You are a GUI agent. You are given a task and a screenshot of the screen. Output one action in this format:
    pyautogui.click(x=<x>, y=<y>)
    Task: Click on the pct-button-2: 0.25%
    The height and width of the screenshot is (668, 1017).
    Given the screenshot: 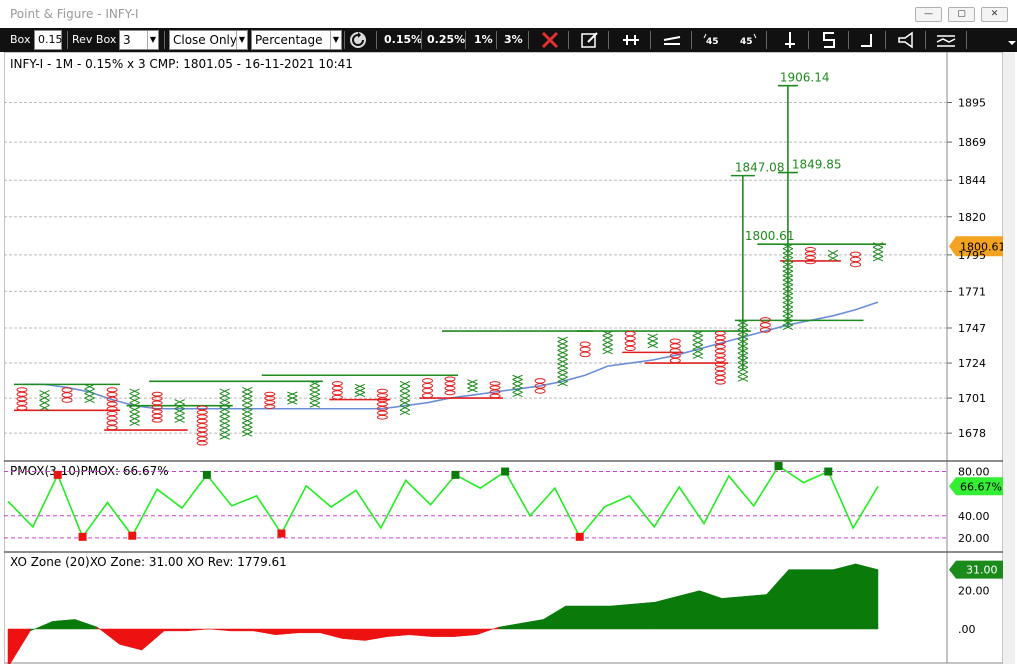 What is the action you would take?
    pyautogui.click(x=446, y=39)
    